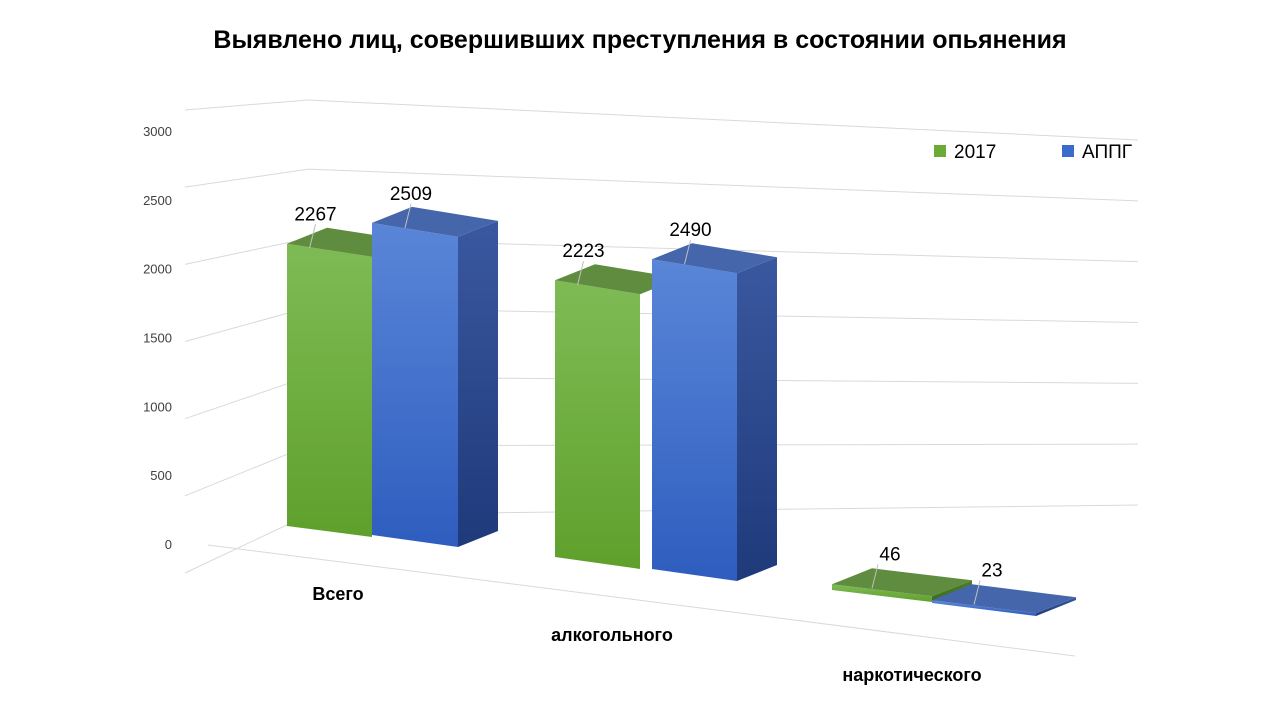 This screenshot has height=720, width=1280. I want to click on bar-2017-алкогольного, so click(597, 424).